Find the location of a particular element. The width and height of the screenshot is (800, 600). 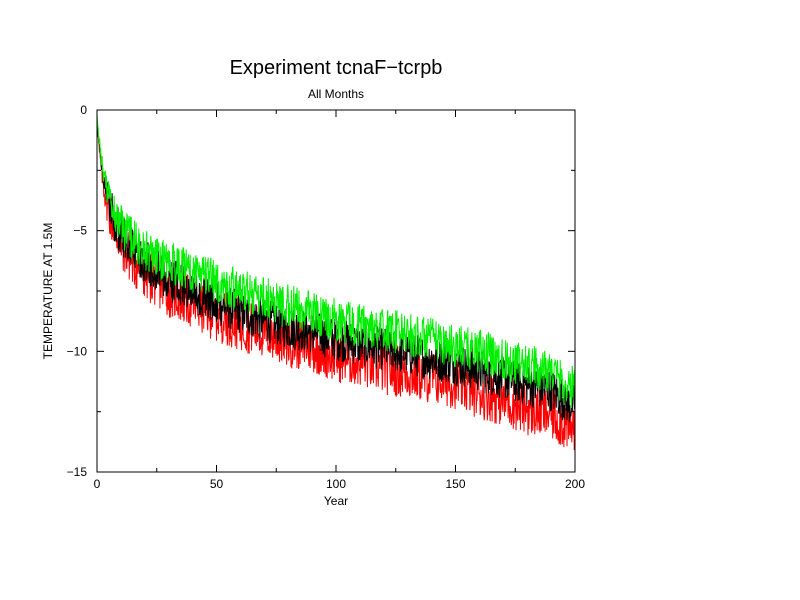

y-axis-label: TEMPERATURE AT 1.5M is located at coordinates (48, 291).